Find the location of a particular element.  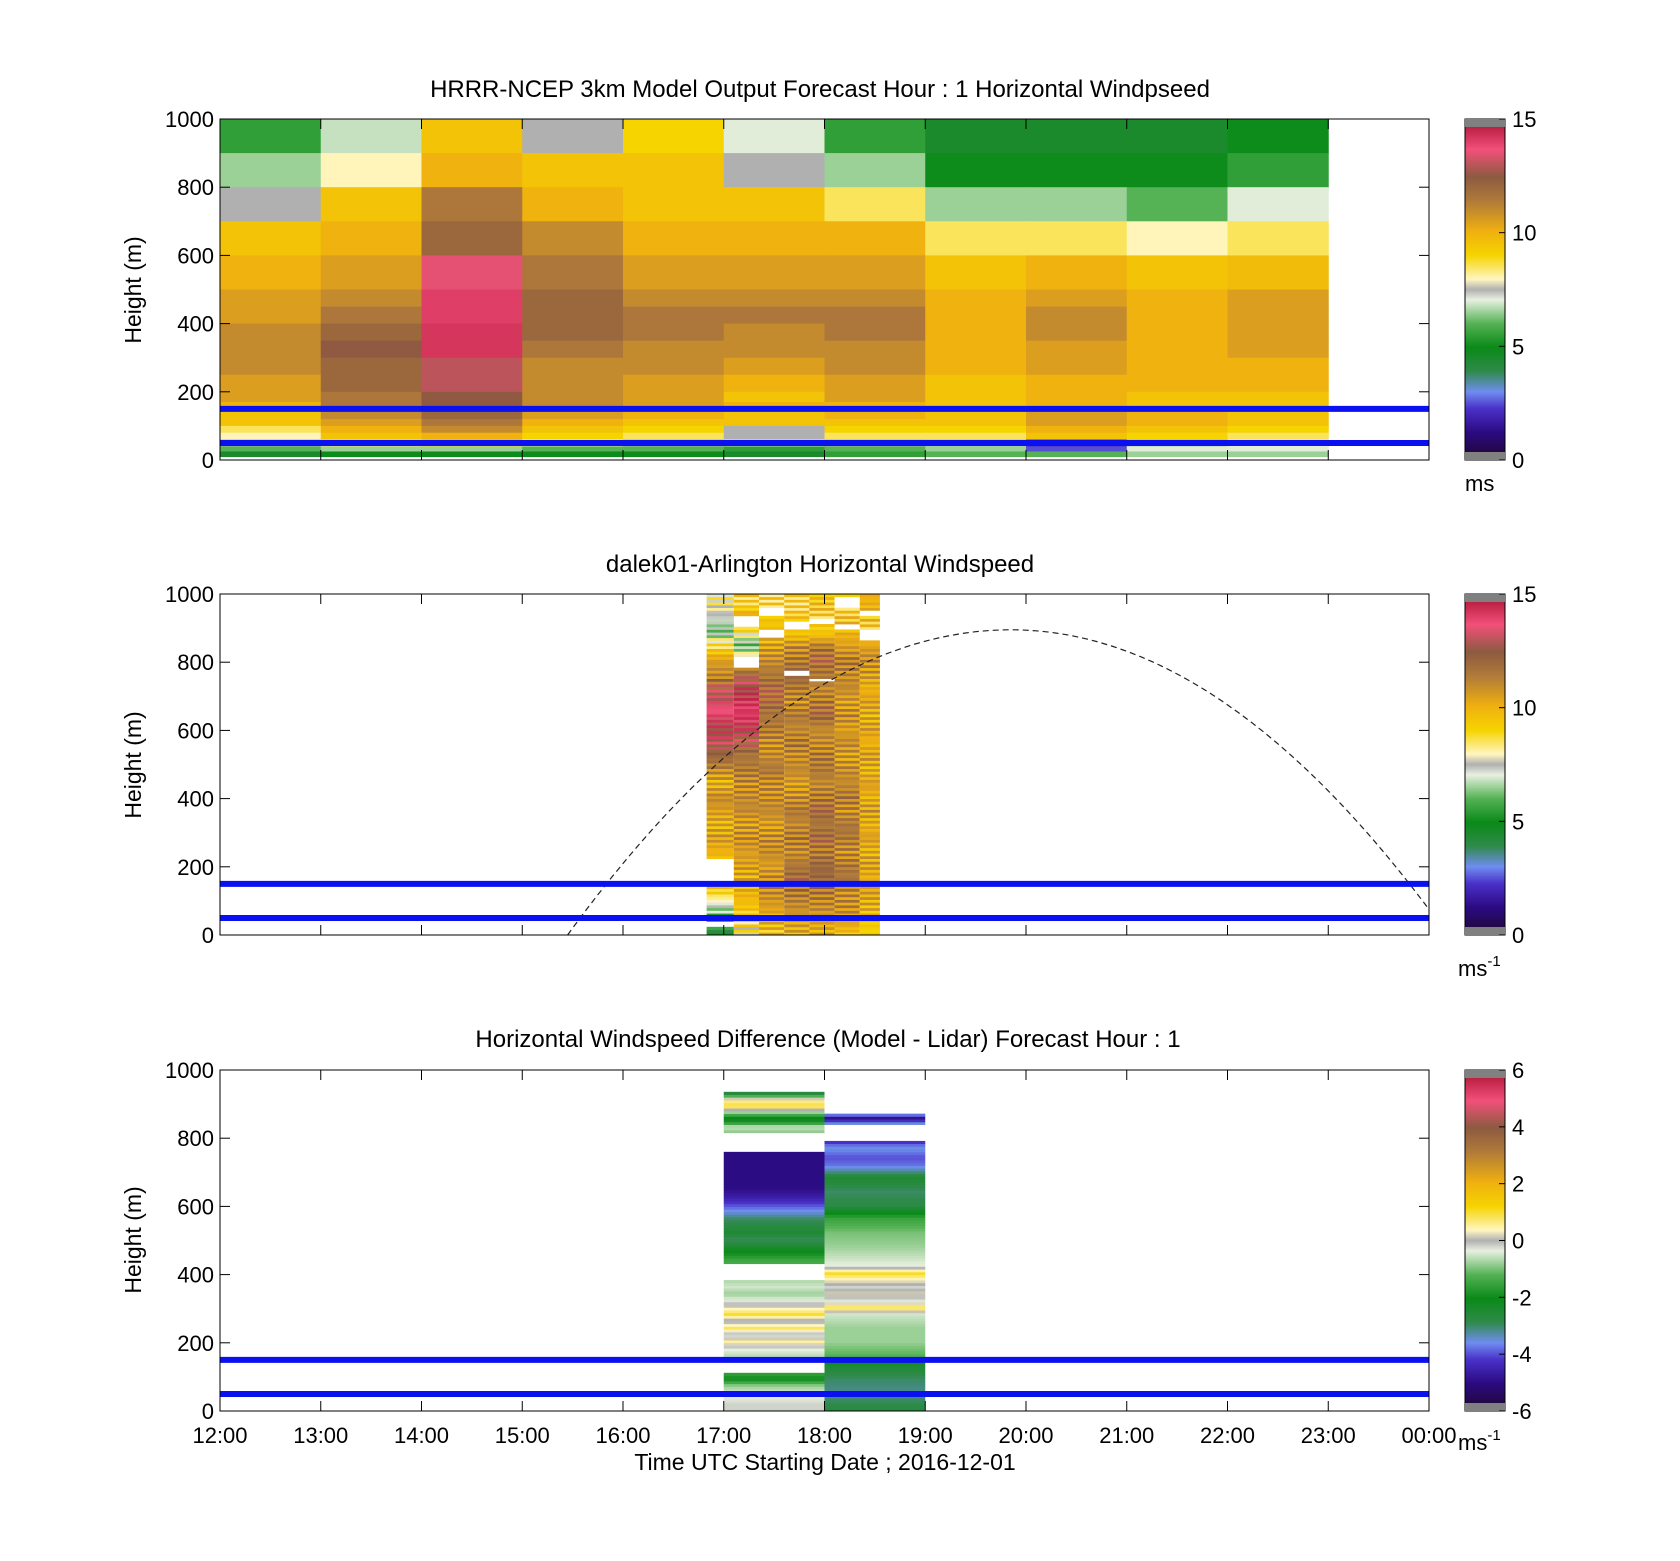

colorbar-under is located at coordinates (1485, 456).